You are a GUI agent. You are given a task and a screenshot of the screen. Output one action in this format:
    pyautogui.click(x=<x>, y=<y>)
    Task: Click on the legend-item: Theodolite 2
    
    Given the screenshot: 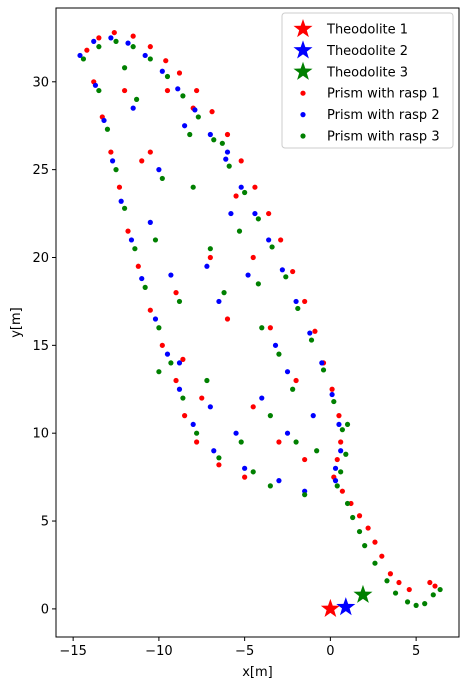 What is the action you would take?
    pyautogui.click(x=350, y=49)
    